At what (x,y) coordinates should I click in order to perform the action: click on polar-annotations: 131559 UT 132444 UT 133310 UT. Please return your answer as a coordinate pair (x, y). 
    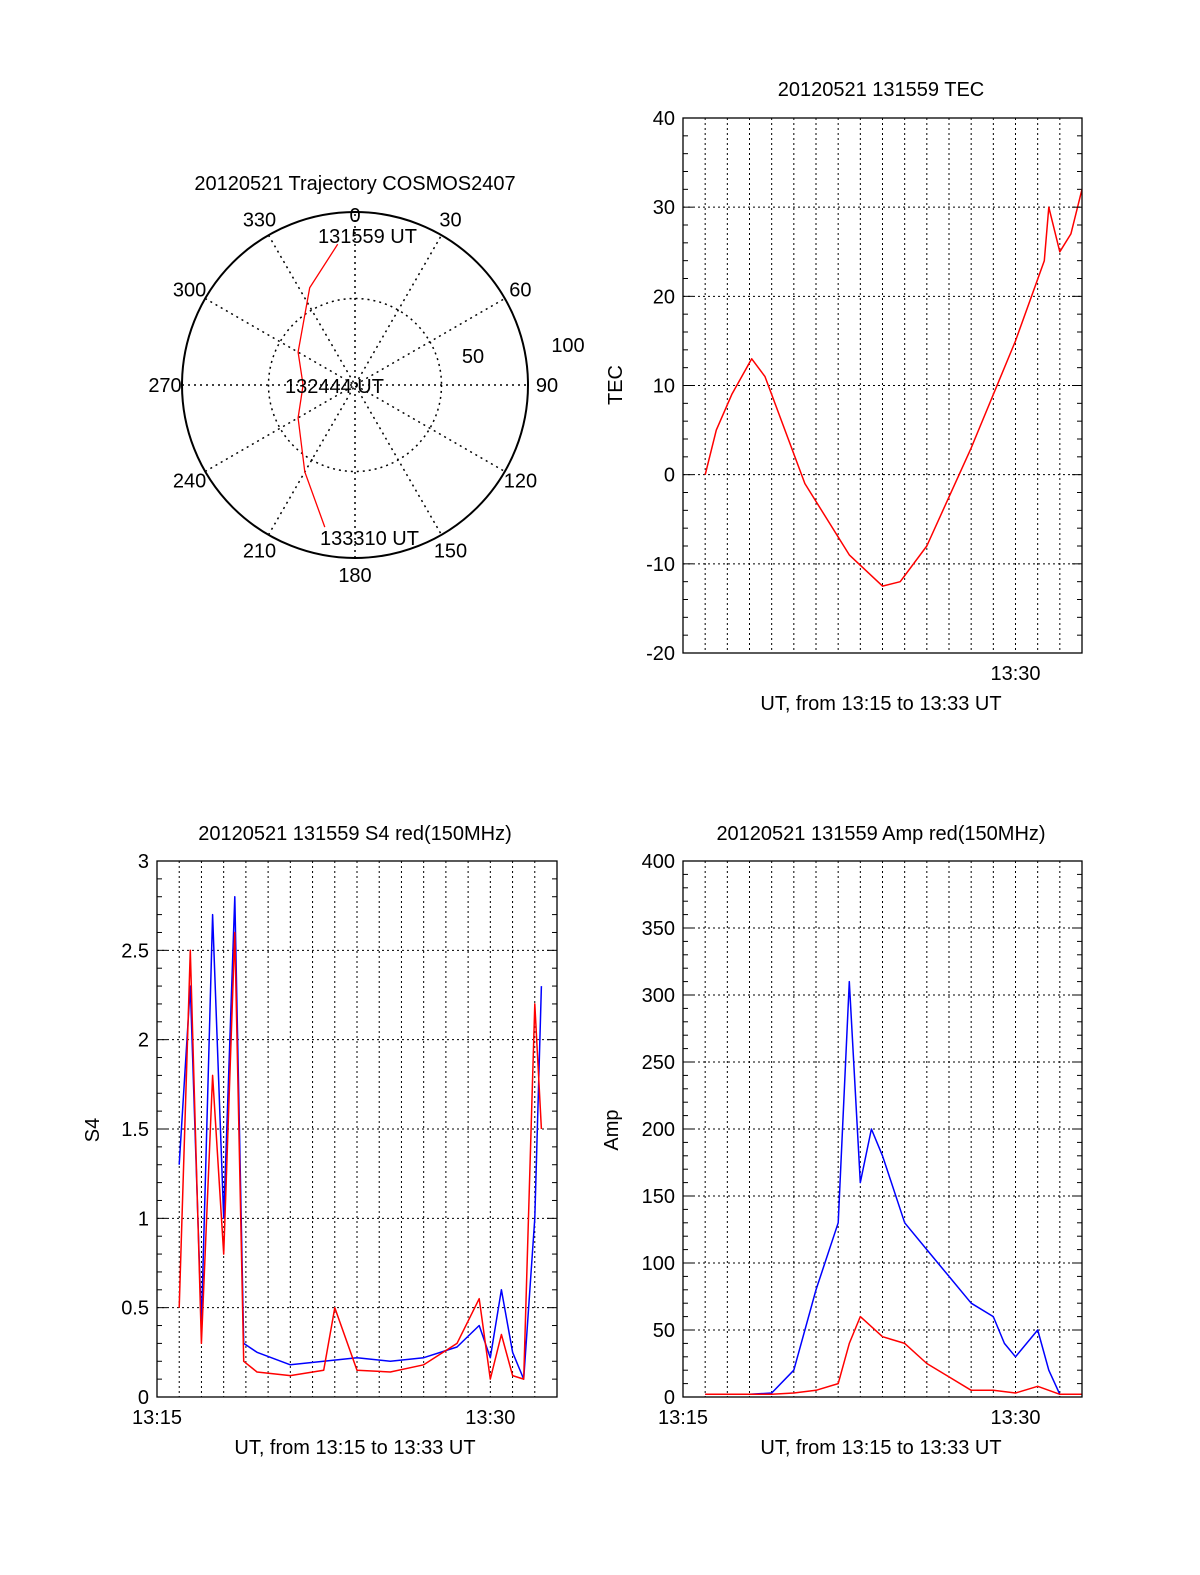
    Looking at the image, I should click on (352, 388).